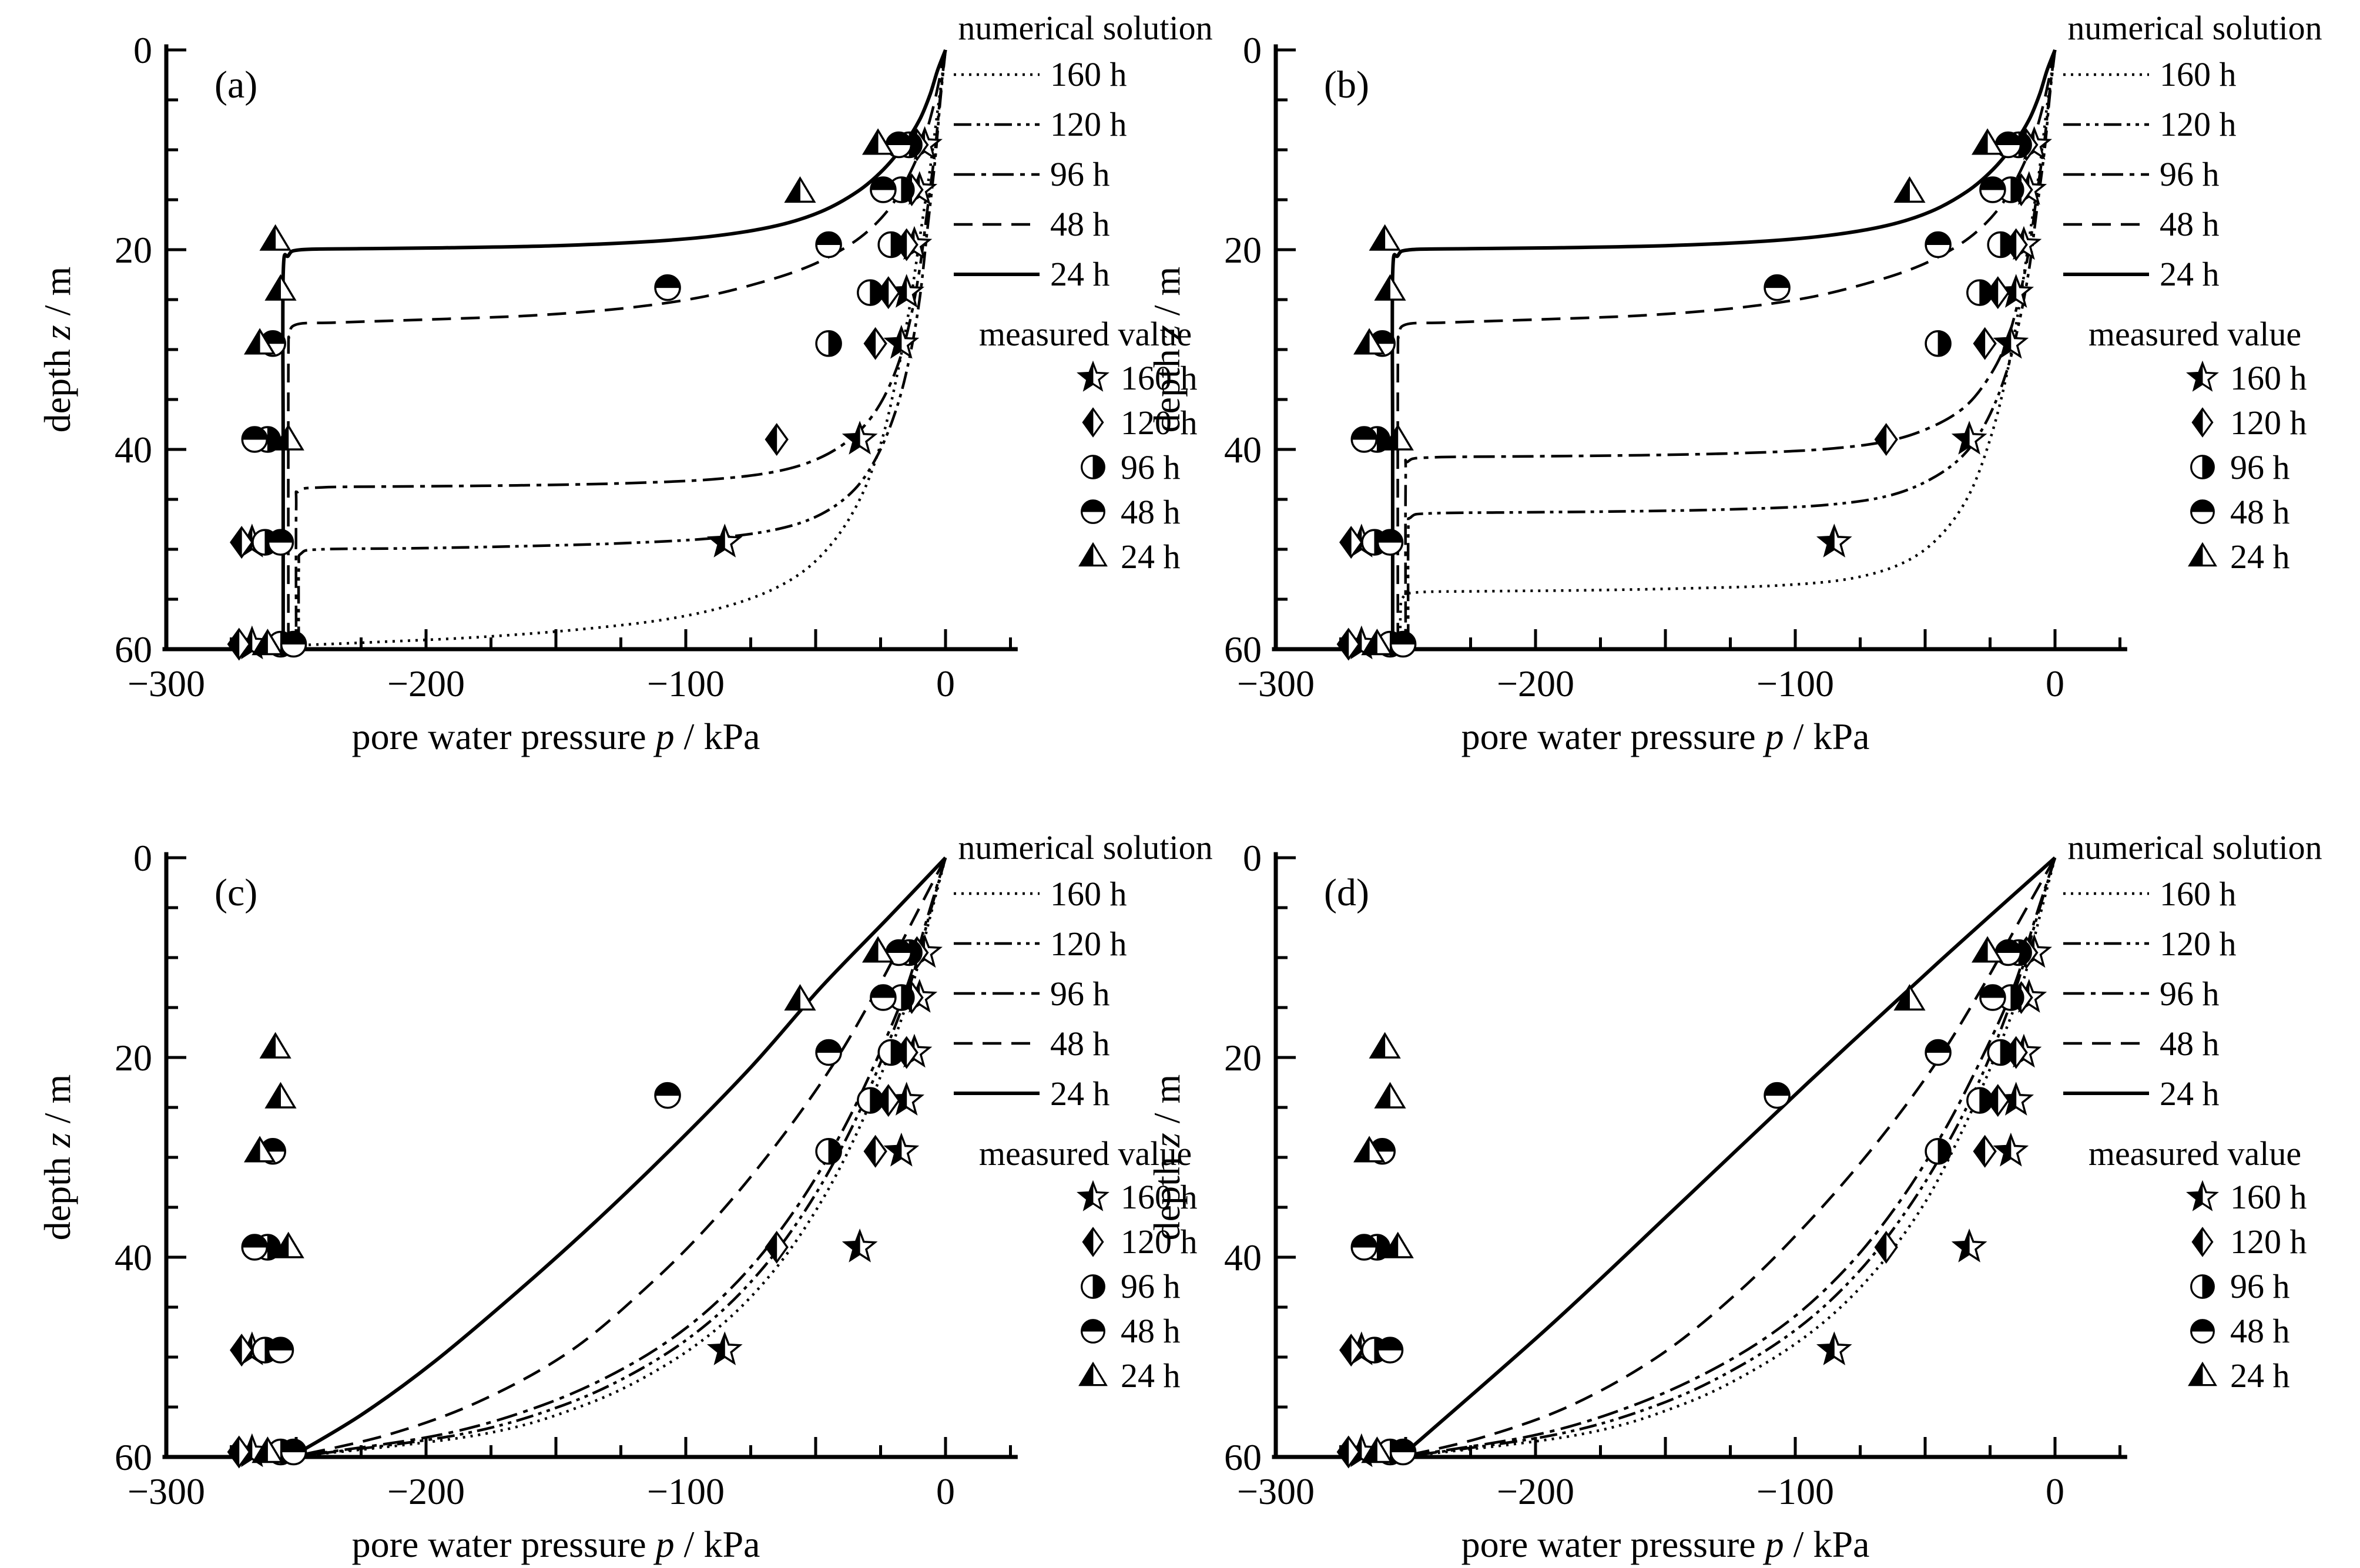 Image resolution: width=2360 pixels, height=1568 pixels. Describe the element at coordinates (236, 84) in the screenshot. I see `panel-label-a: (a)` at that location.